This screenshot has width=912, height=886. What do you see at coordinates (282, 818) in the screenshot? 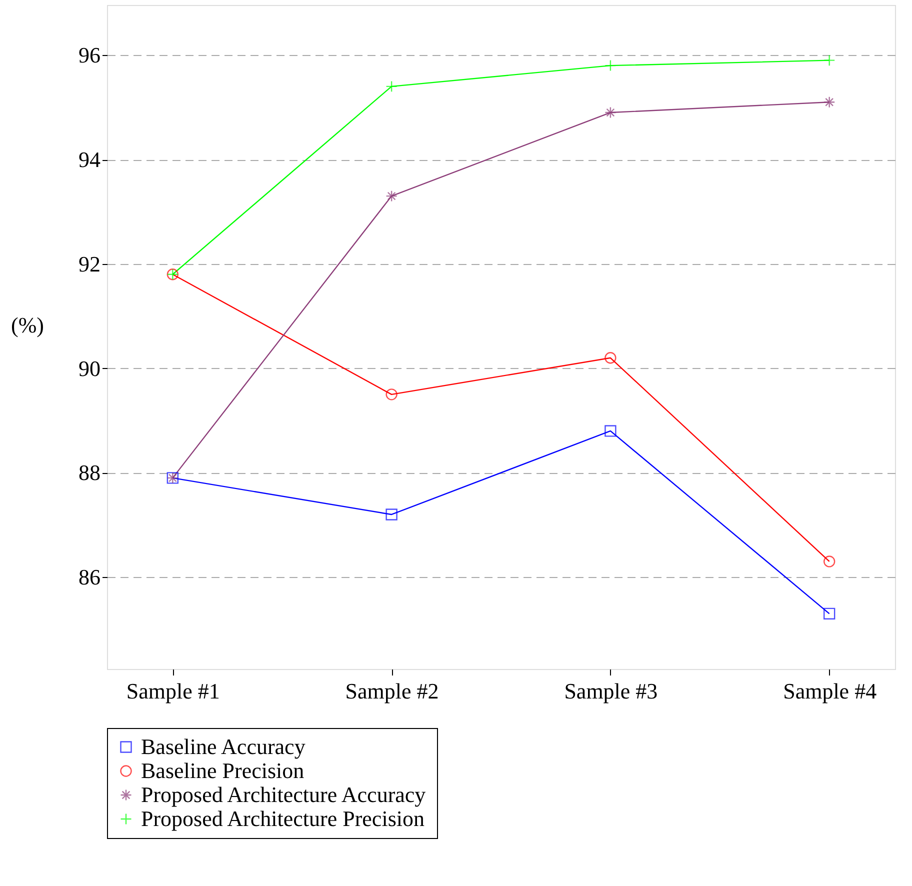
I see `legend-label: Proposed Architecture Precision` at bounding box center [282, 818].